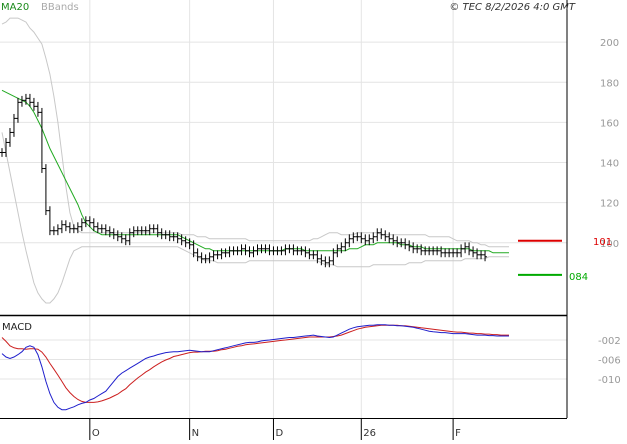 This screenshot has width=627, height=444. What do you see at coordinates (609, 341) in the screenshot?
I see `macd-tick-label: -002` at bounding box center [609, 341].